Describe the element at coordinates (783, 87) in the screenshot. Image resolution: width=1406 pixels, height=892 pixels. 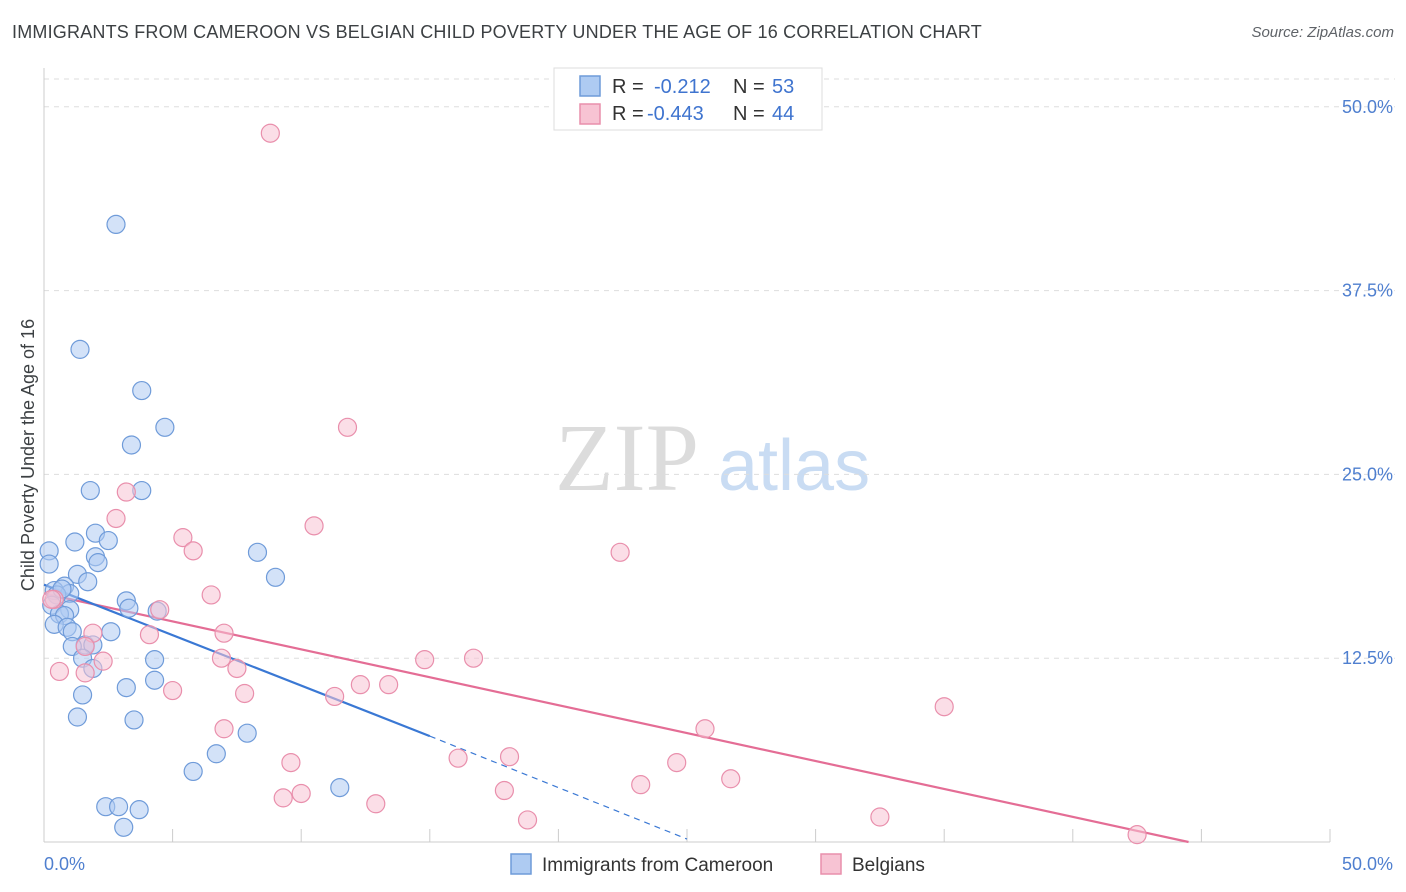
I see `legend-n-value-1: 53` at that location.